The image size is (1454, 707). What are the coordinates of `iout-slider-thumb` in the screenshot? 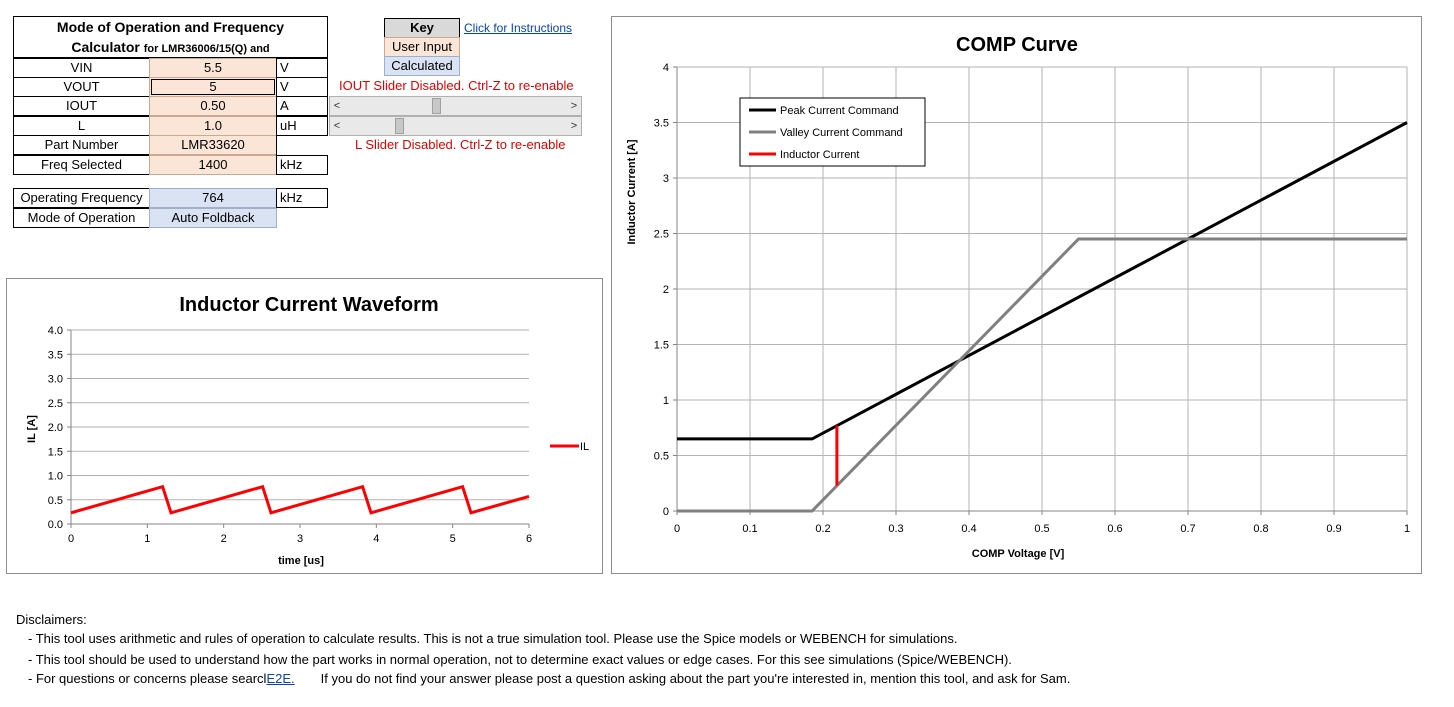 It's located at (436, 106).